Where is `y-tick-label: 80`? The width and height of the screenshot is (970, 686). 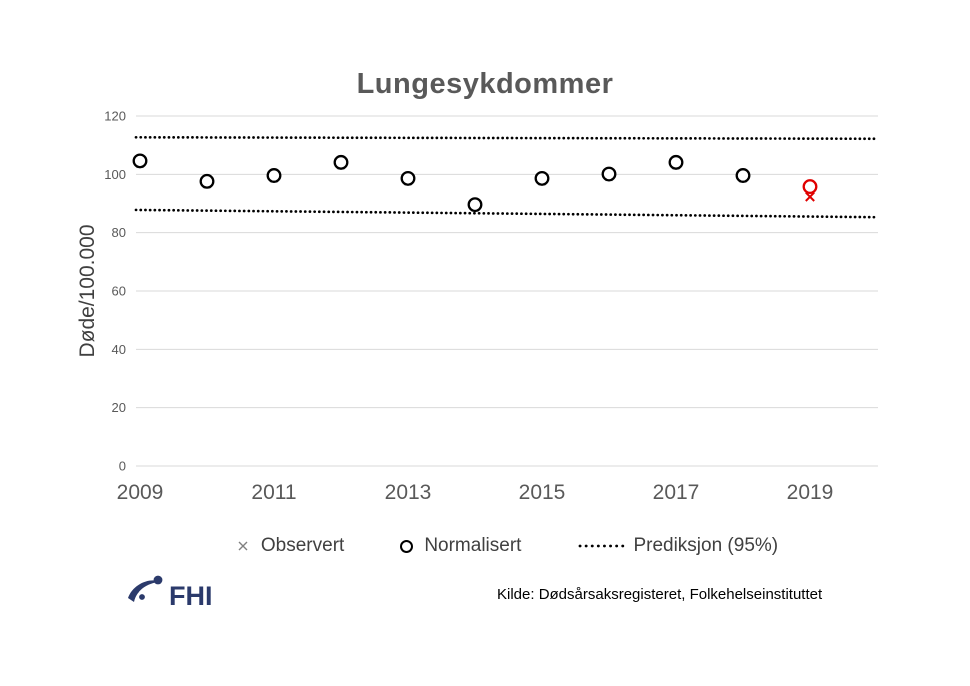
y-tick-label: 80 is located at coordinates (119, 232).